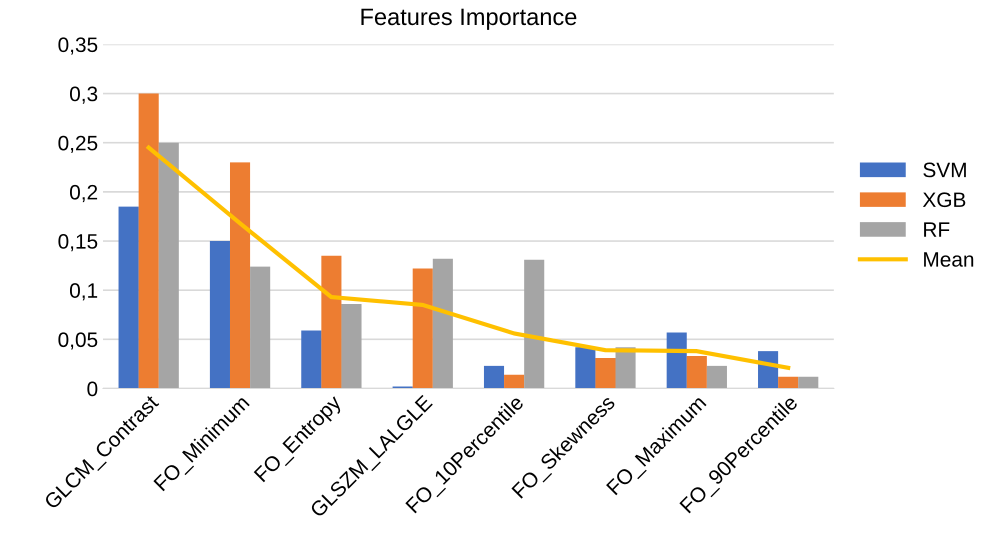  What do you see at coordinates (944, 170) in the screenshot?
I see `legend-label: SVM` at bounding box center [944, 170].